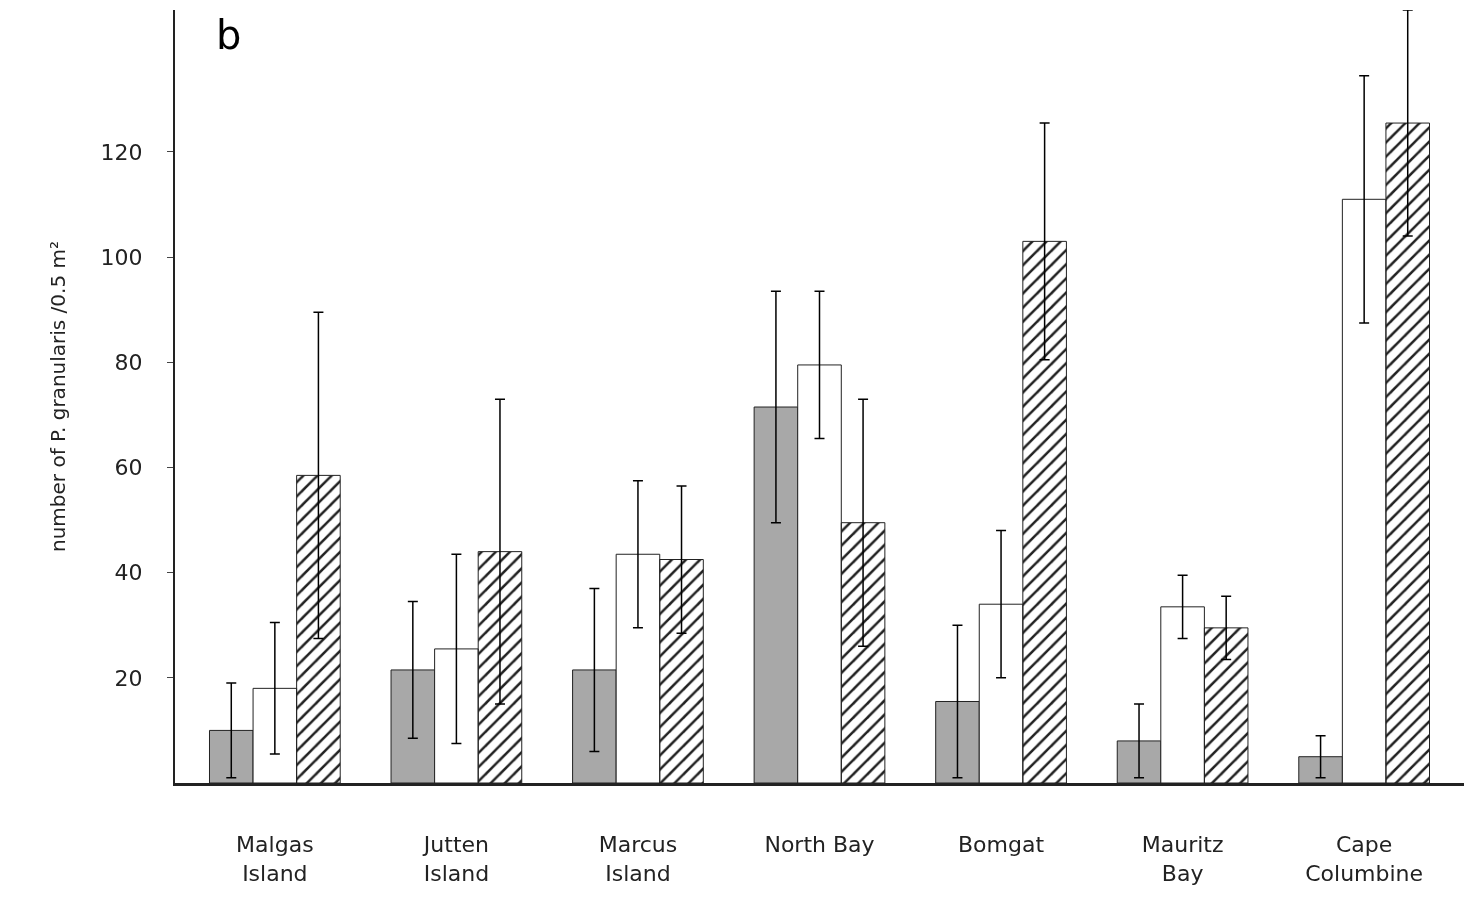  I want to click on x-tick-label: Marcus Island, so click(638, 859).